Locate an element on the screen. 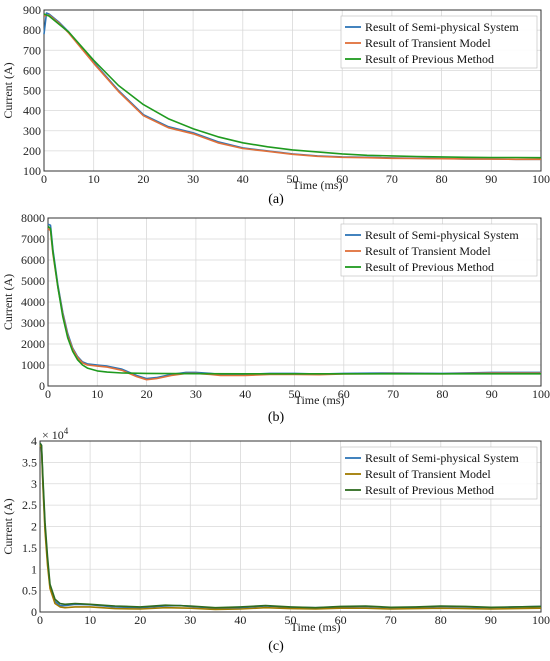 This screenshot has width=550, height=661. y-tick-label: 0.5 is located at coordinates (29, 591).